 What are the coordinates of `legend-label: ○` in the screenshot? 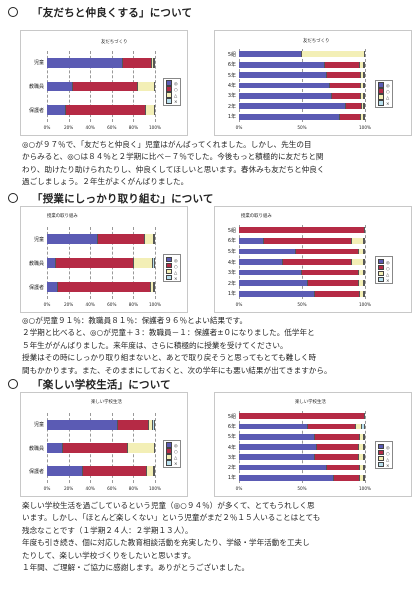 It's located at (176, 90).